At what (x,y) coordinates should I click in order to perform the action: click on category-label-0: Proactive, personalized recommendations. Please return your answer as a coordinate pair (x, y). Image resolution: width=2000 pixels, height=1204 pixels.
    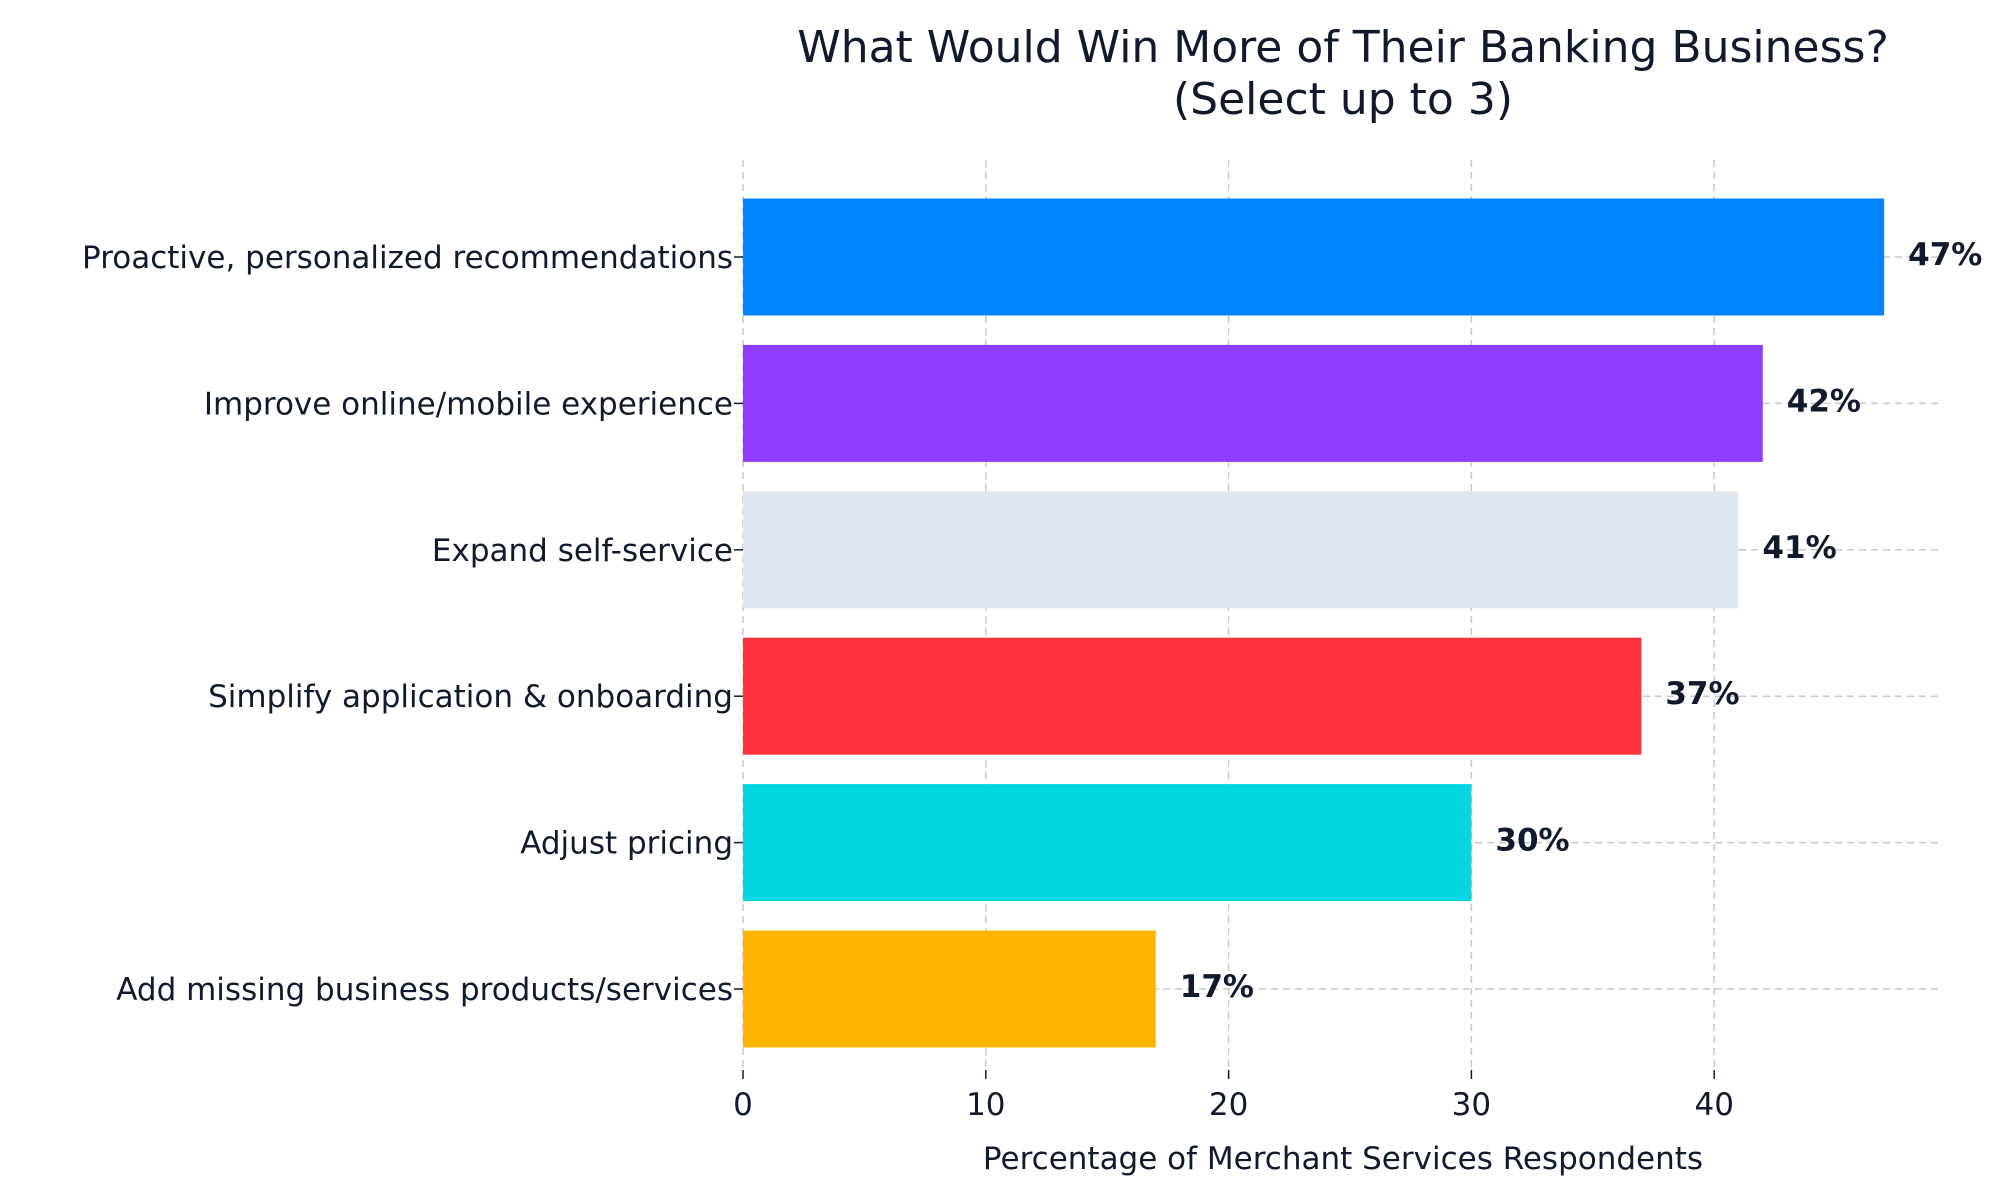
    Looking at the image, I should click on (407, 258).